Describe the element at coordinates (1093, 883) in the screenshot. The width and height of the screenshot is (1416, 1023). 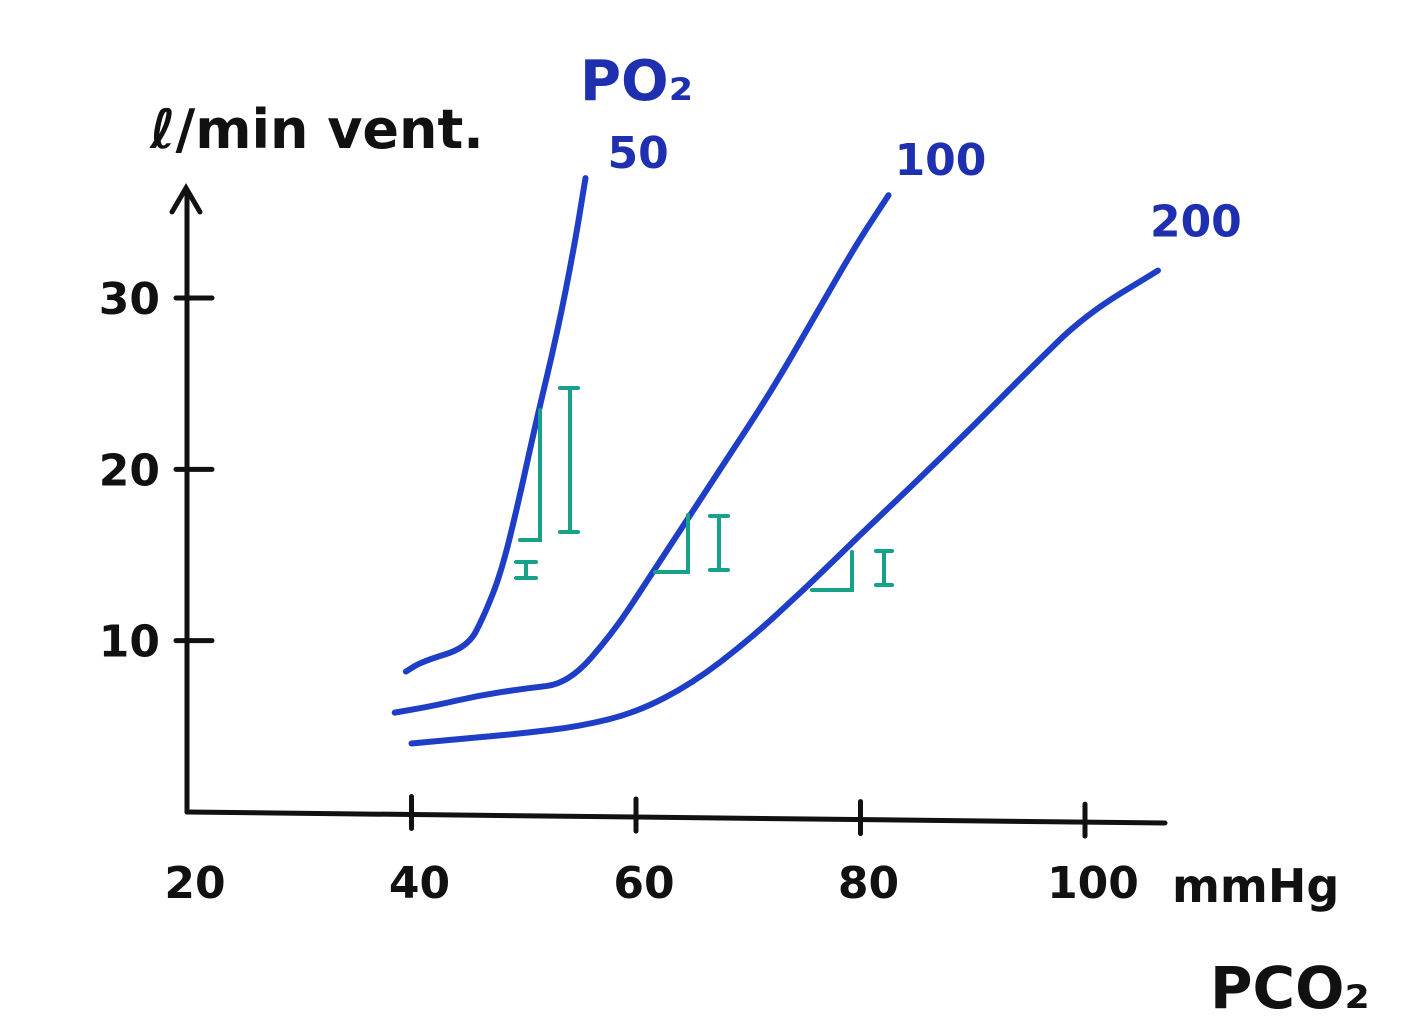
I see `x-tick-label-100: 100` at that location.